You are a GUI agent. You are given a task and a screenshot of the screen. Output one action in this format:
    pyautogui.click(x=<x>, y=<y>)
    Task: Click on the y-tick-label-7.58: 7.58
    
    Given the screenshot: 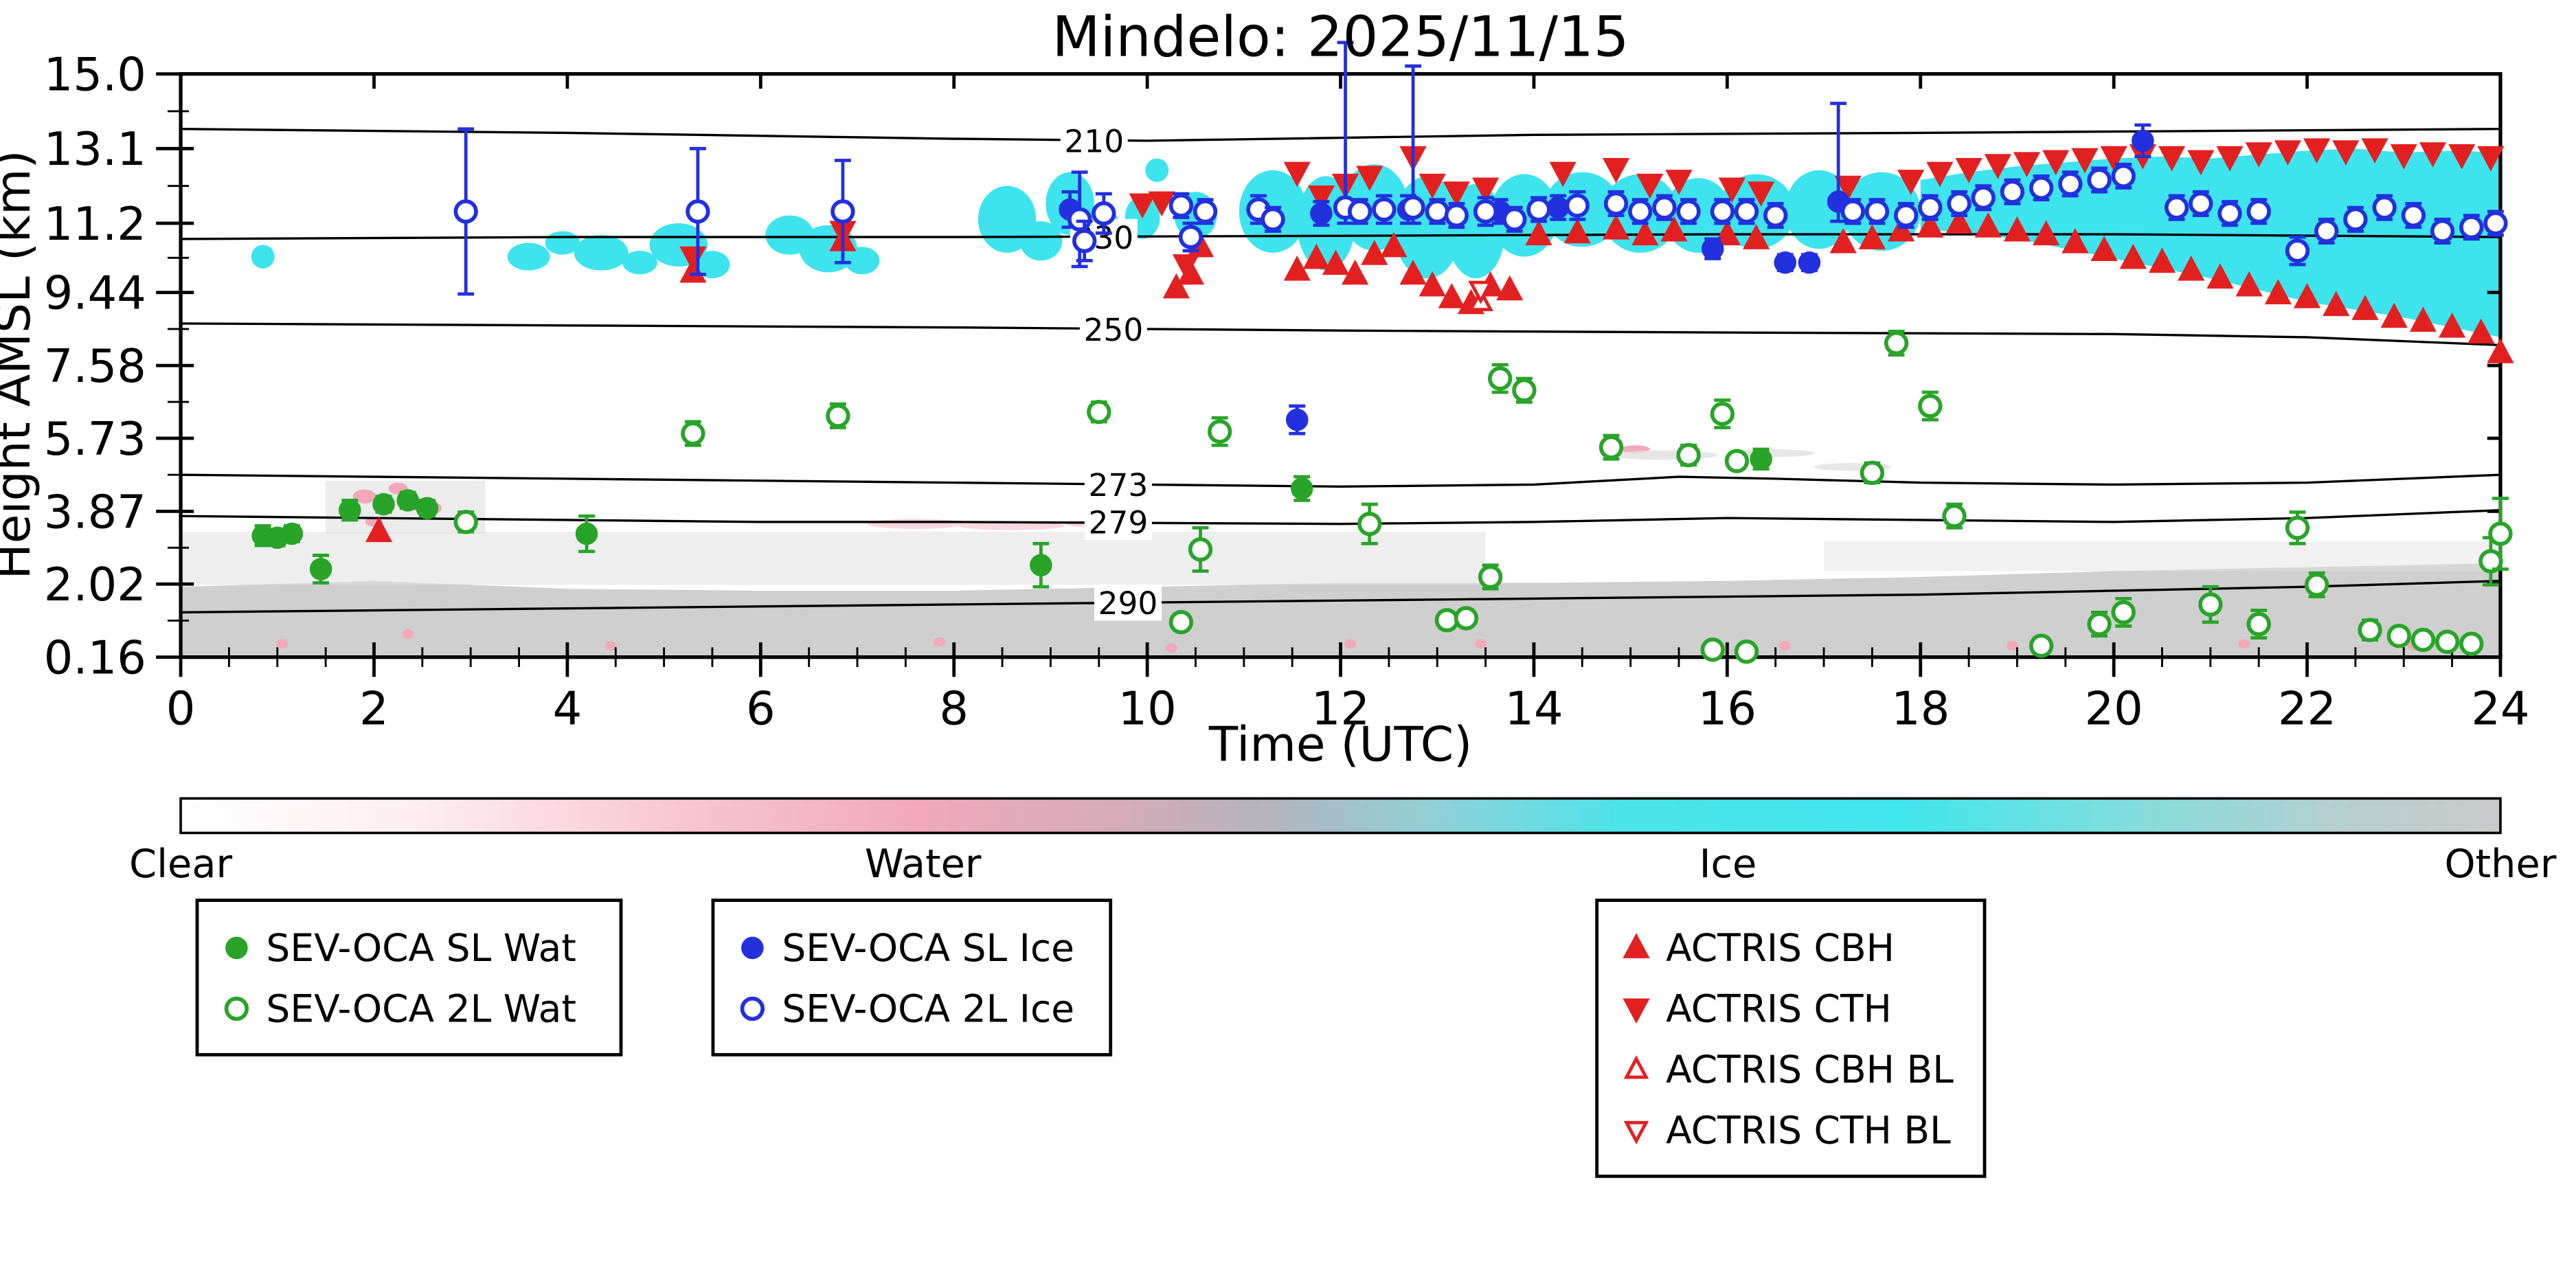 What is the action you would take?
    pyautogui.click(x=95, y=366)
    